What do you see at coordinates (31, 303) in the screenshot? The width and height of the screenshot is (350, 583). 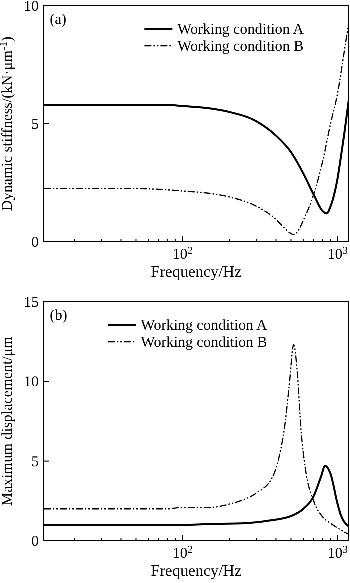 I see `y-tick-label: 15` at bounding box center [31, 303].